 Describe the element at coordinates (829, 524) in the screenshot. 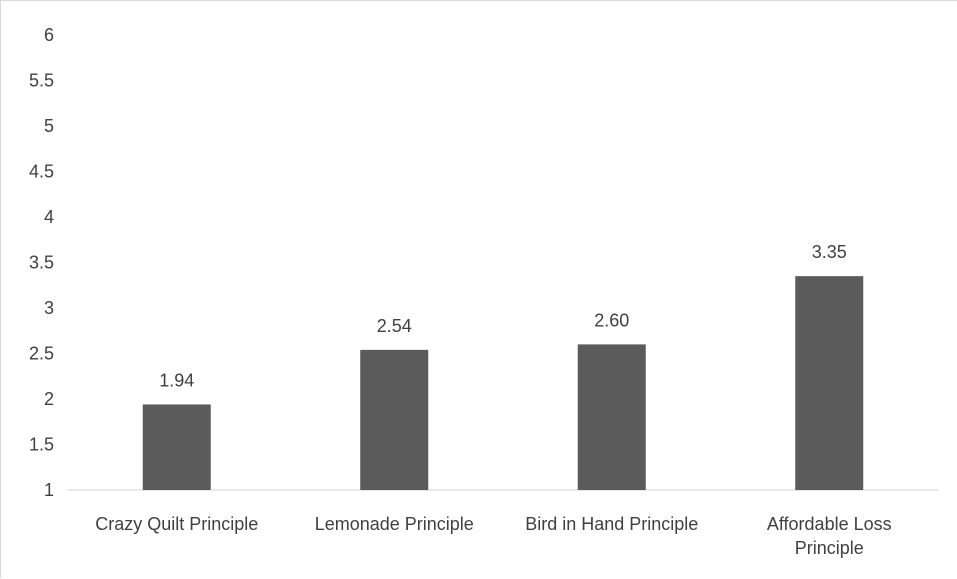

I see `category-label: Affordable Loss` at that location.